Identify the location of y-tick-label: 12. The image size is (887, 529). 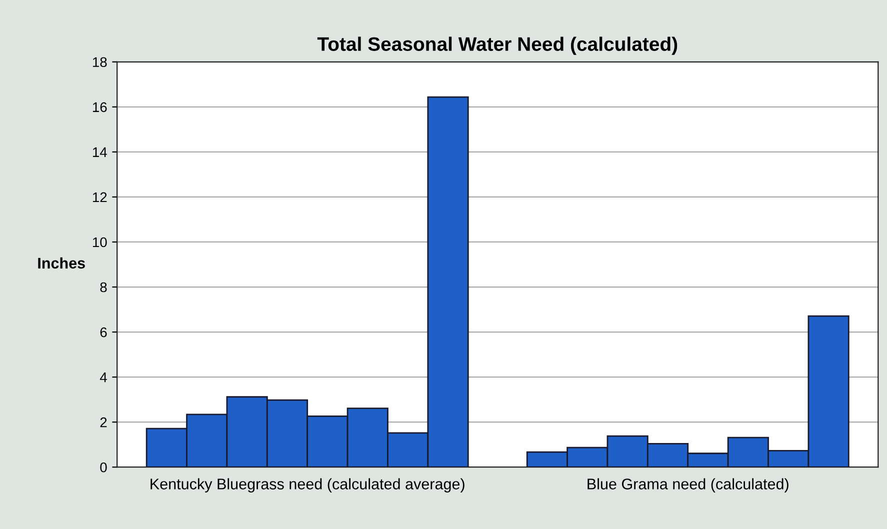
(99, 197).